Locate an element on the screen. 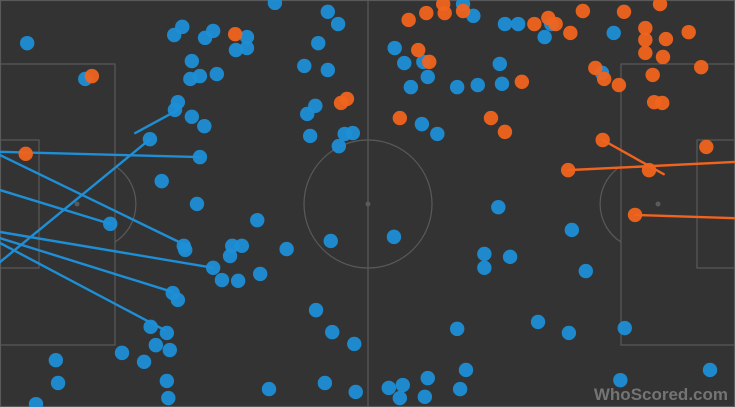 This screenshot has height=407, width=735. left-arc is located at coordinates (125, 204).